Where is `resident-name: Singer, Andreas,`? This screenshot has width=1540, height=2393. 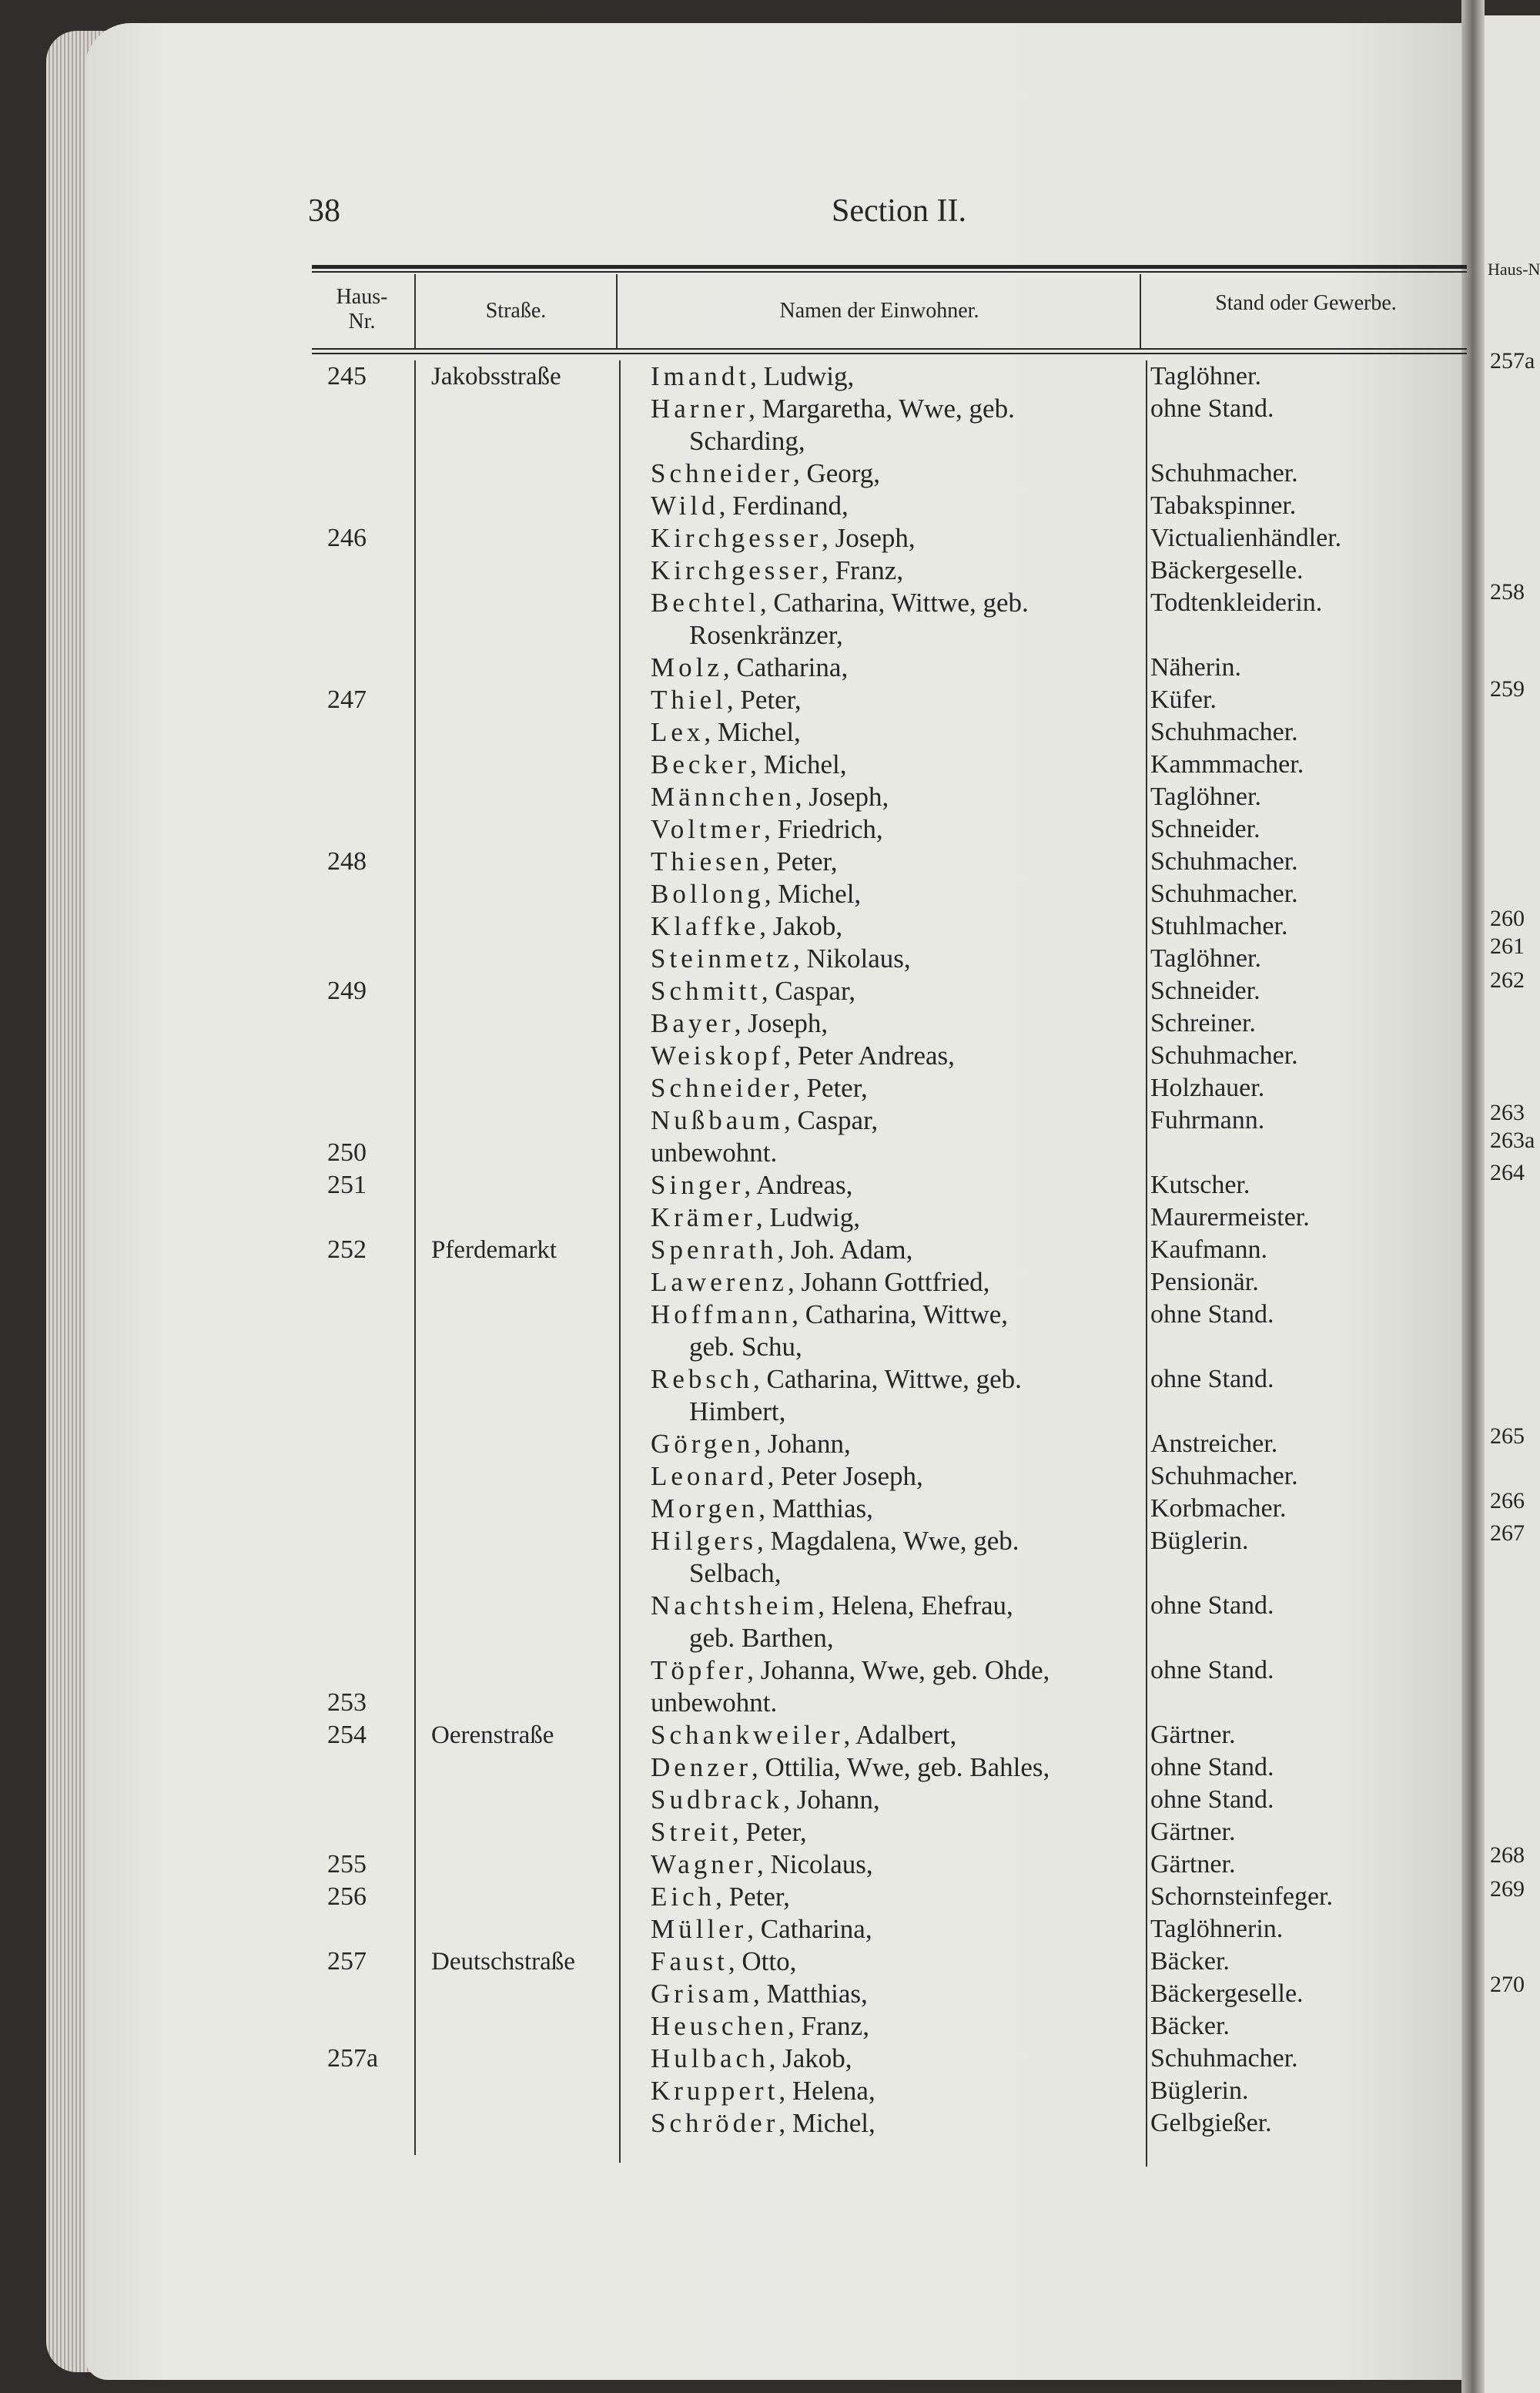
resident-name: Singer, Andreas, is located at coordinates (751, 1186).